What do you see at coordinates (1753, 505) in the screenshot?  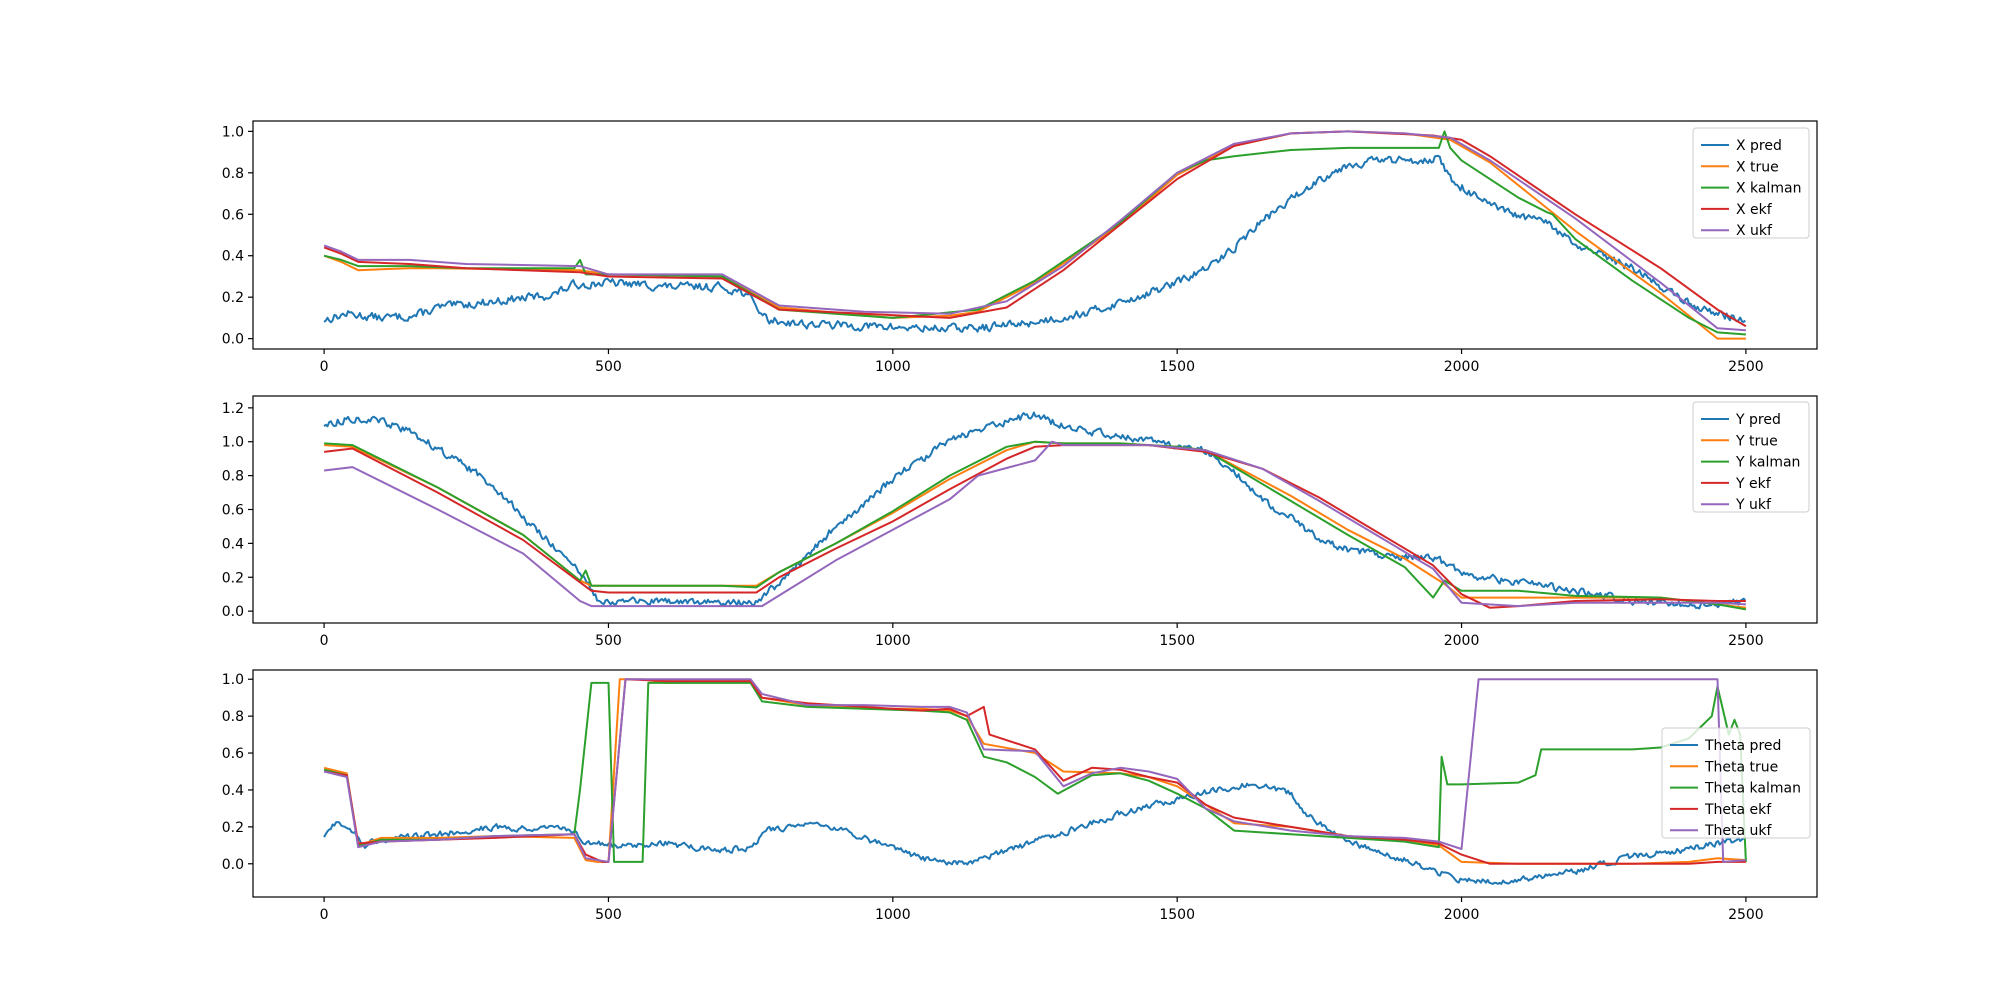 I see `legend-label: Y ukf` at bounding box center [1753, 505].